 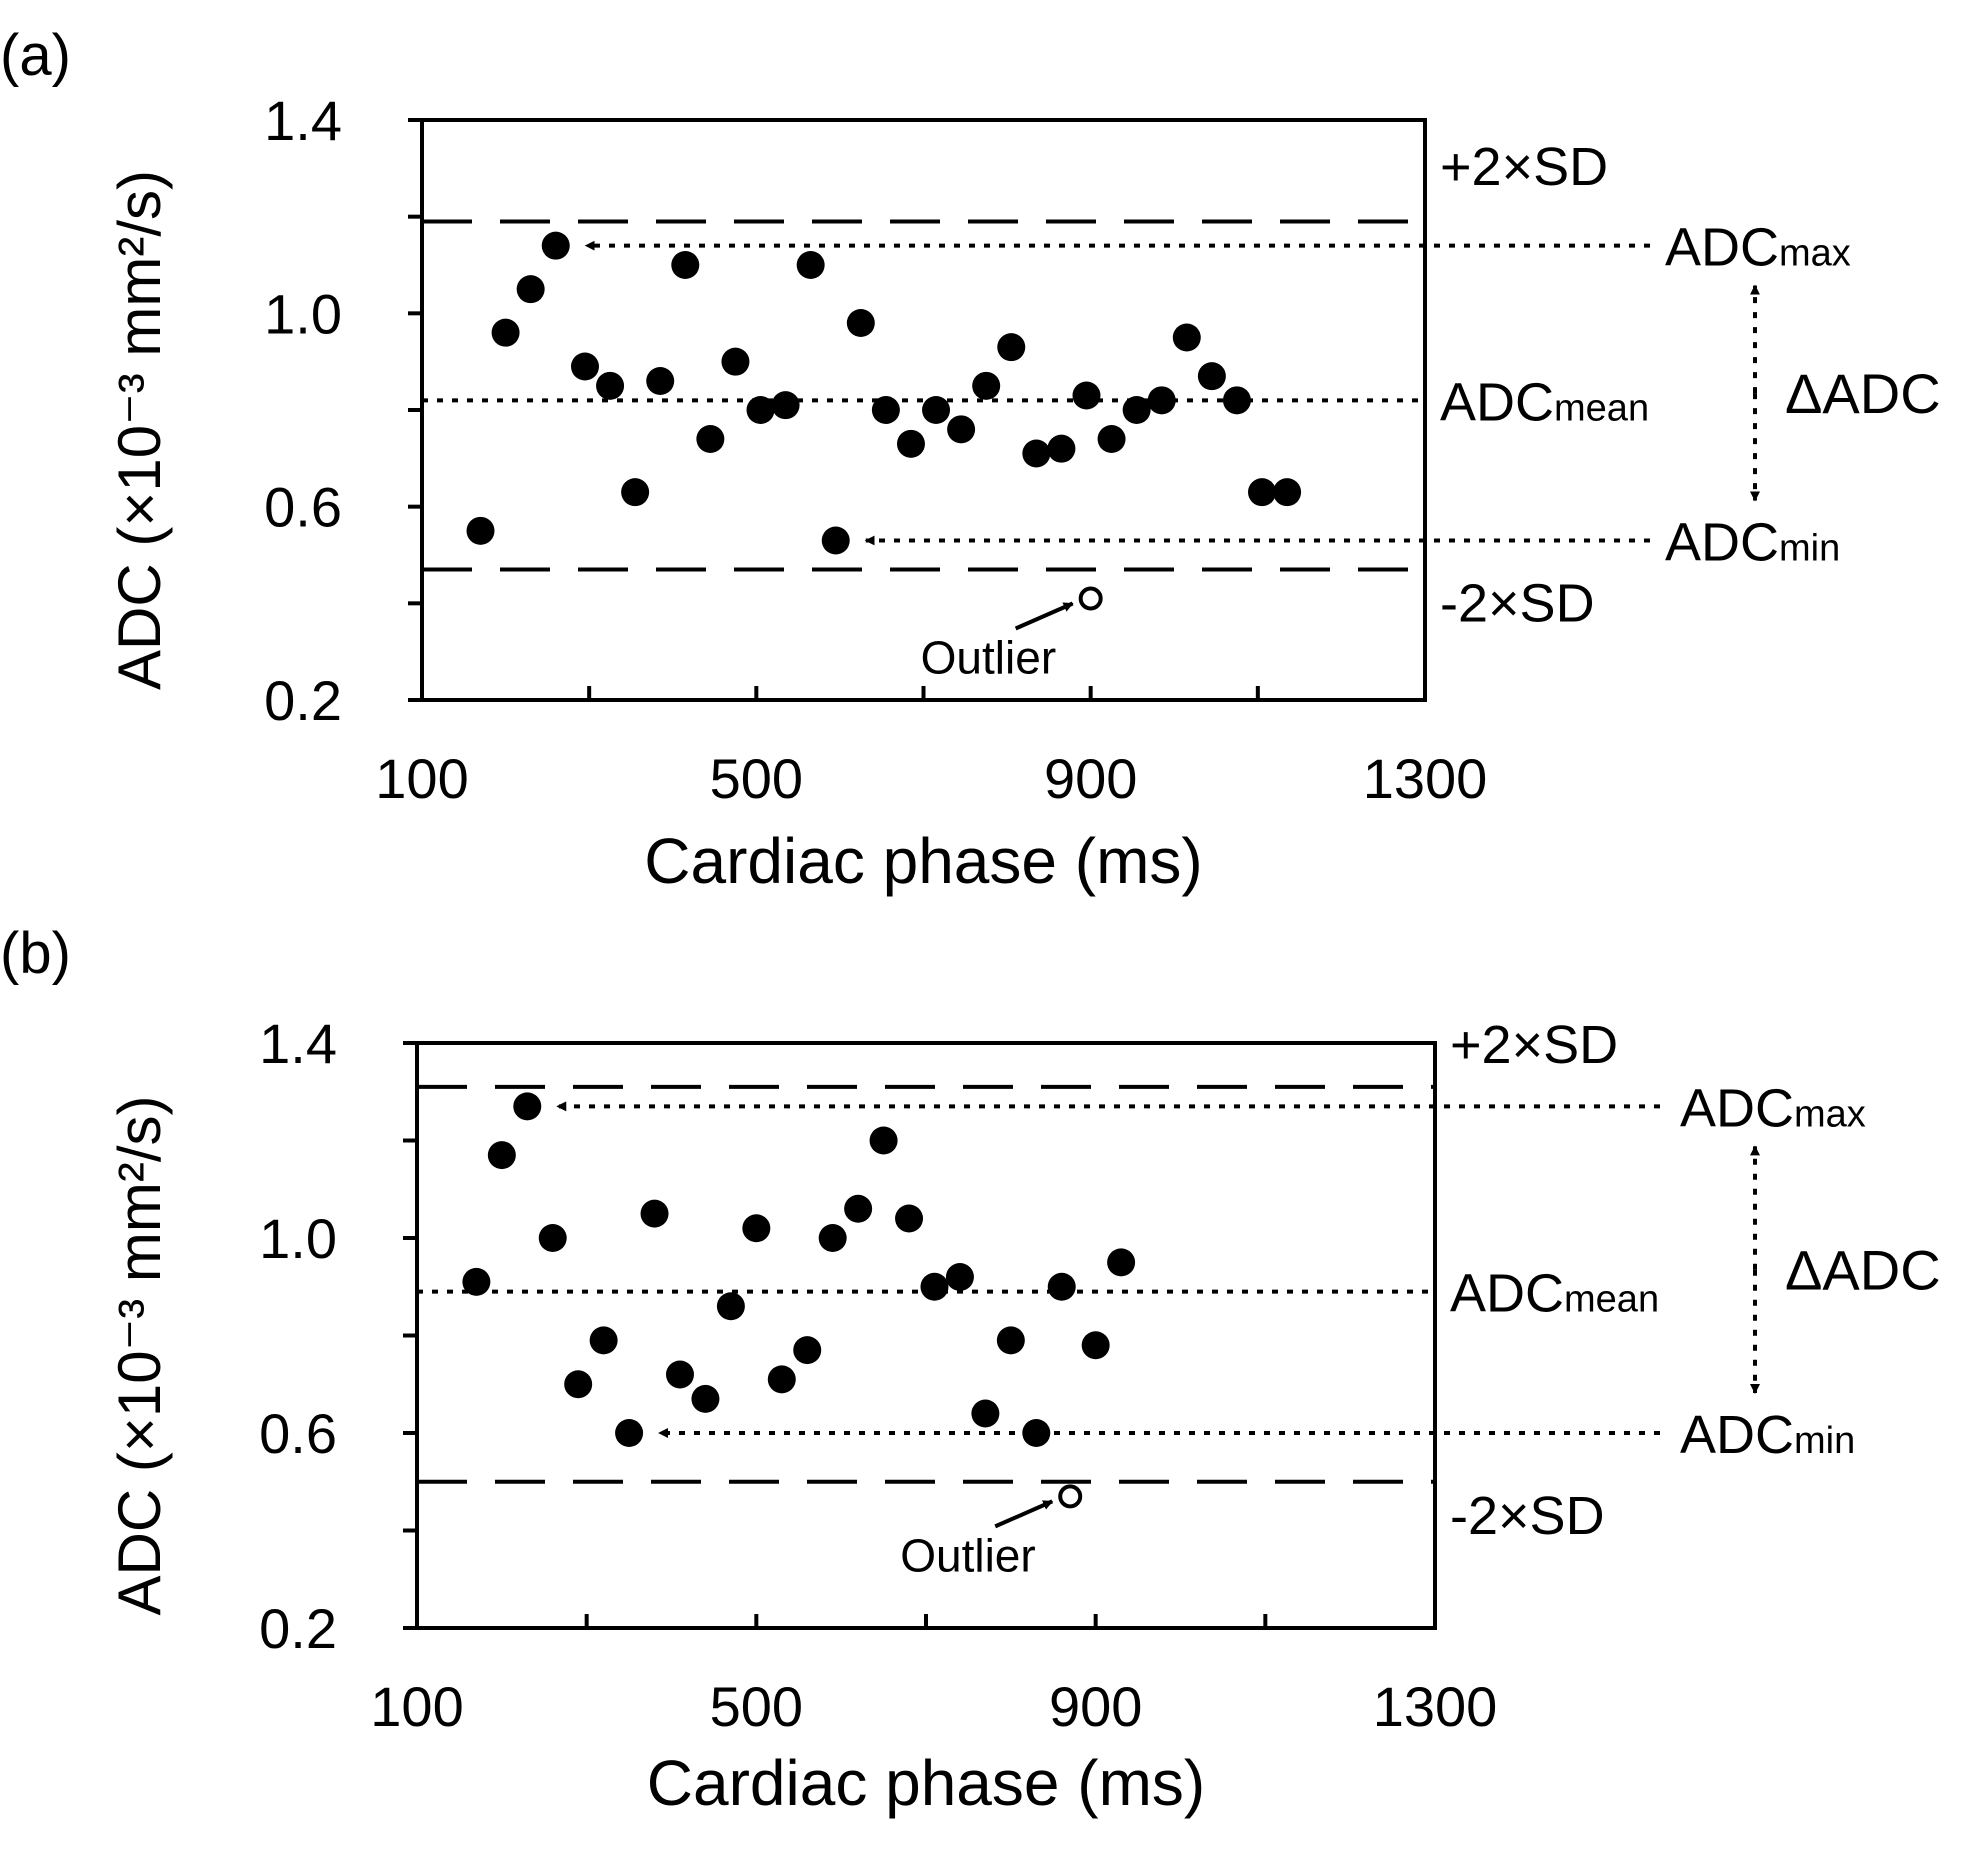 I want to click on x-axis-label: Cardiac phase (ms), so click(x=923, y=861).